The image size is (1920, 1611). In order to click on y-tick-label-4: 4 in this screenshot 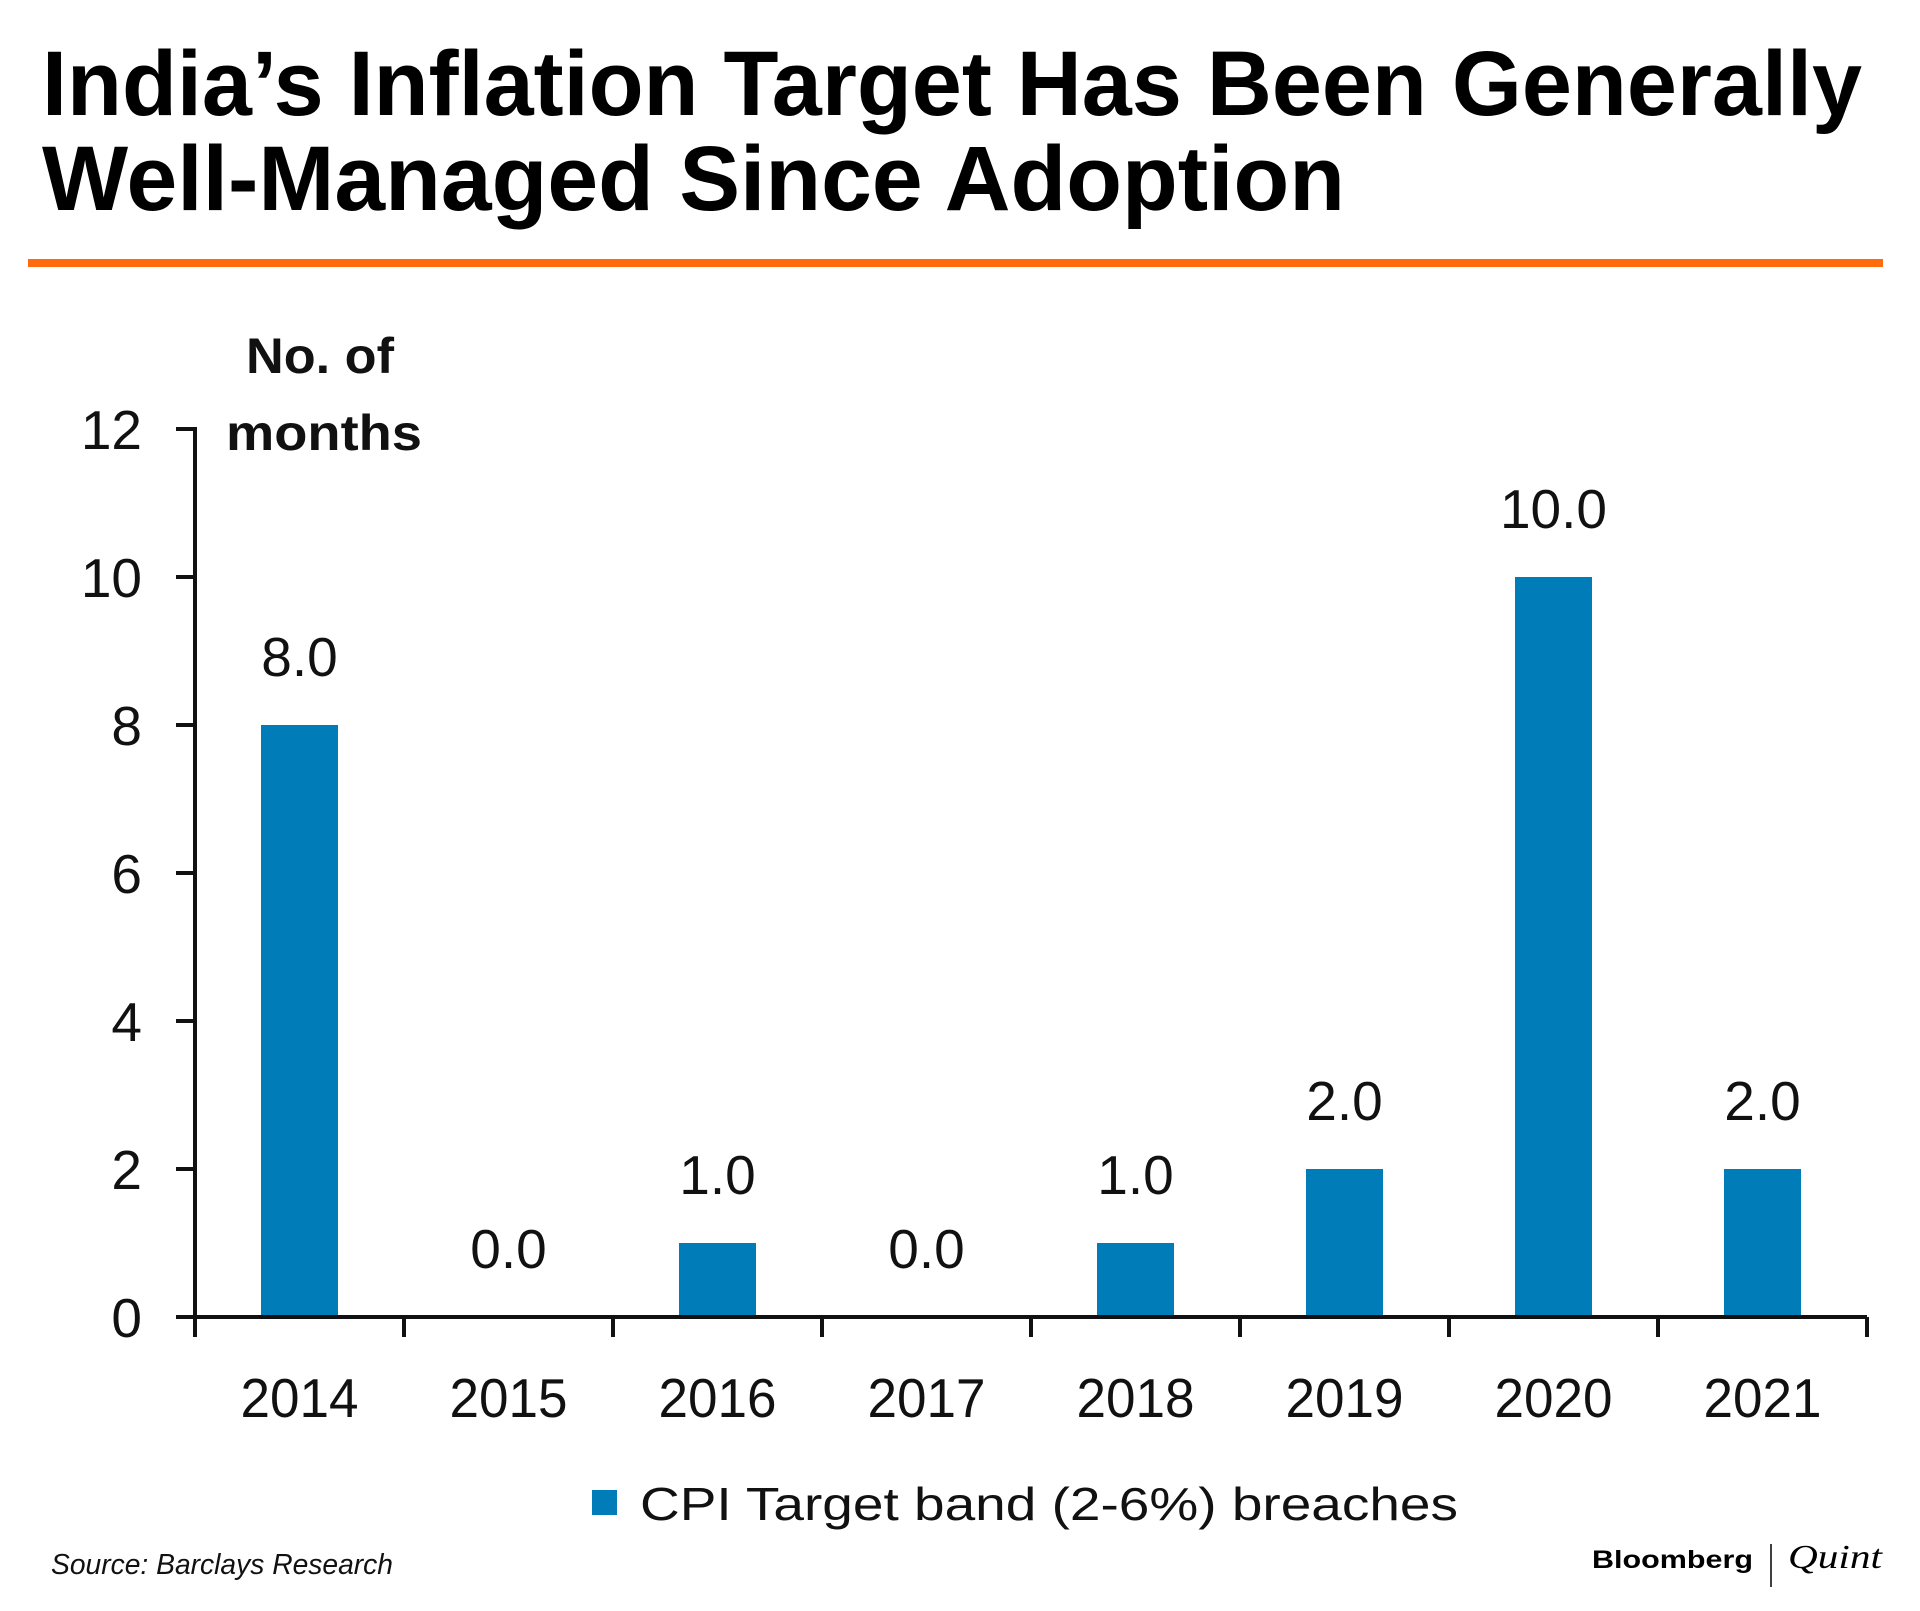, I will do `click(126, 1022)`.